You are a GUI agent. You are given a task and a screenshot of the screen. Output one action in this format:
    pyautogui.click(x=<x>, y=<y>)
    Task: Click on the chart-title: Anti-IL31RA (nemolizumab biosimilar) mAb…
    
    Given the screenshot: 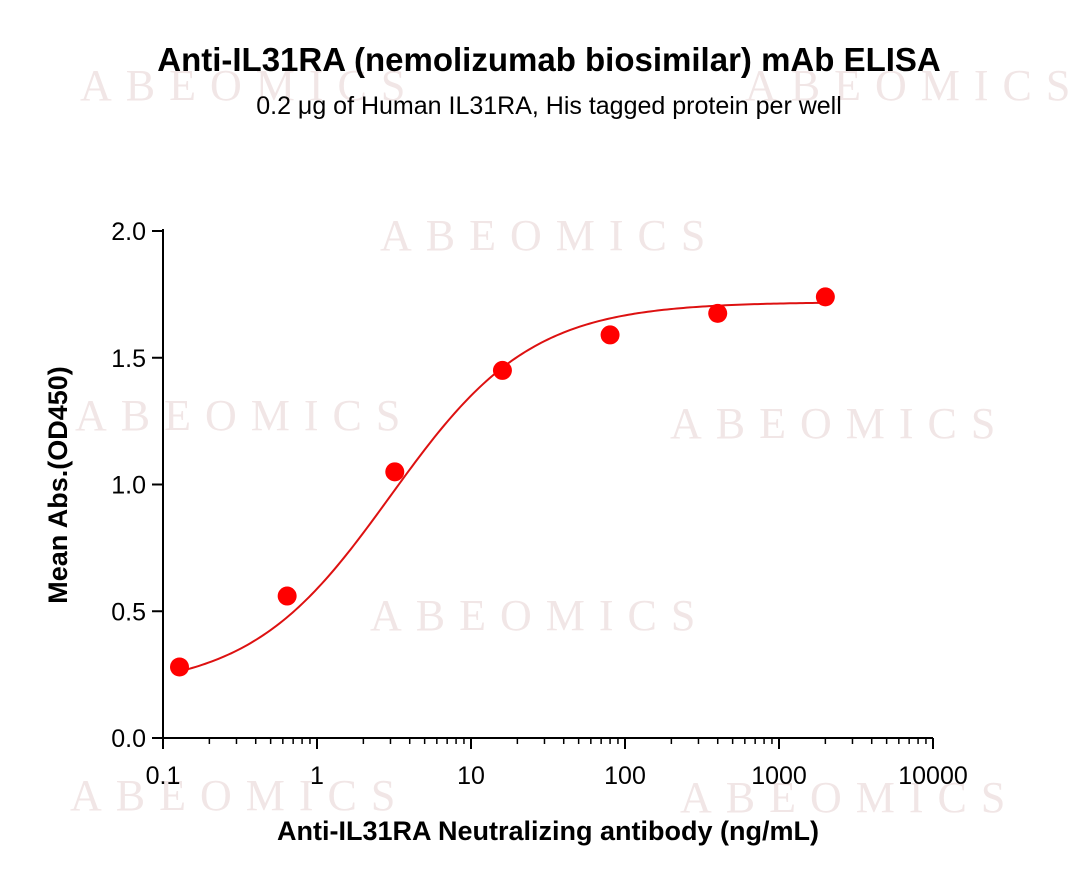 What is the action you would take?
    pyautogui.click(x=549, y=59)
    